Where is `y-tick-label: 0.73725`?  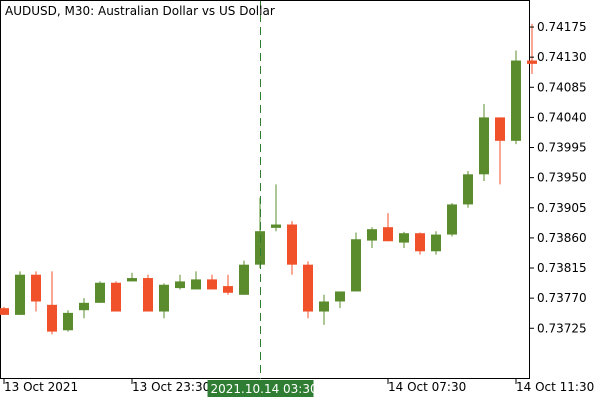 y-tick-label: 0.73725 is located at coordinates (562, 328).